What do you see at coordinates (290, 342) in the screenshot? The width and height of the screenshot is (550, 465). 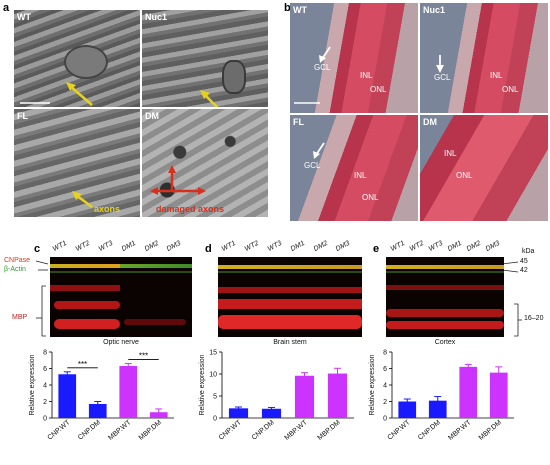 I see `blot-caption-d: Brain stem` at bounding box center [290, 342].